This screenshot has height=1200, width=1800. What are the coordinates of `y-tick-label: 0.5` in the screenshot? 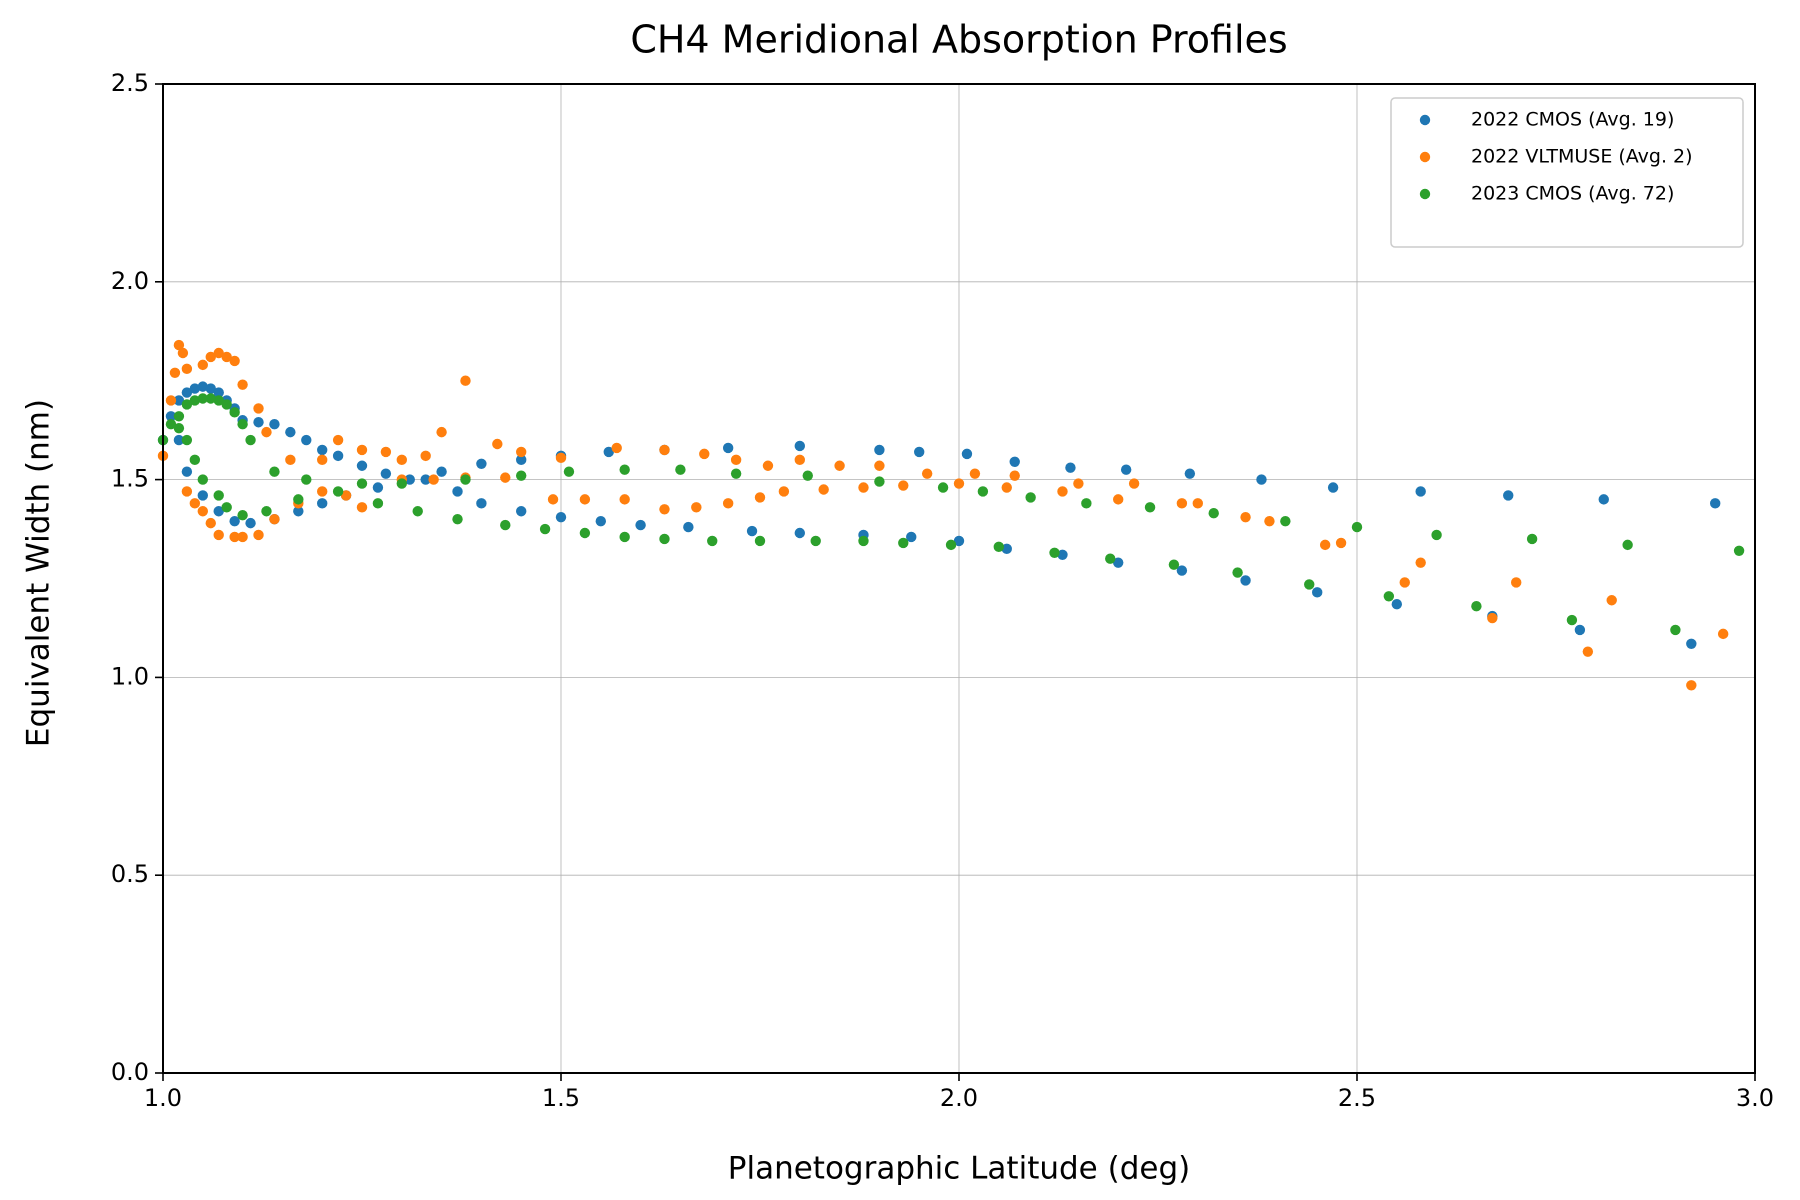 It's located at (130, 874).